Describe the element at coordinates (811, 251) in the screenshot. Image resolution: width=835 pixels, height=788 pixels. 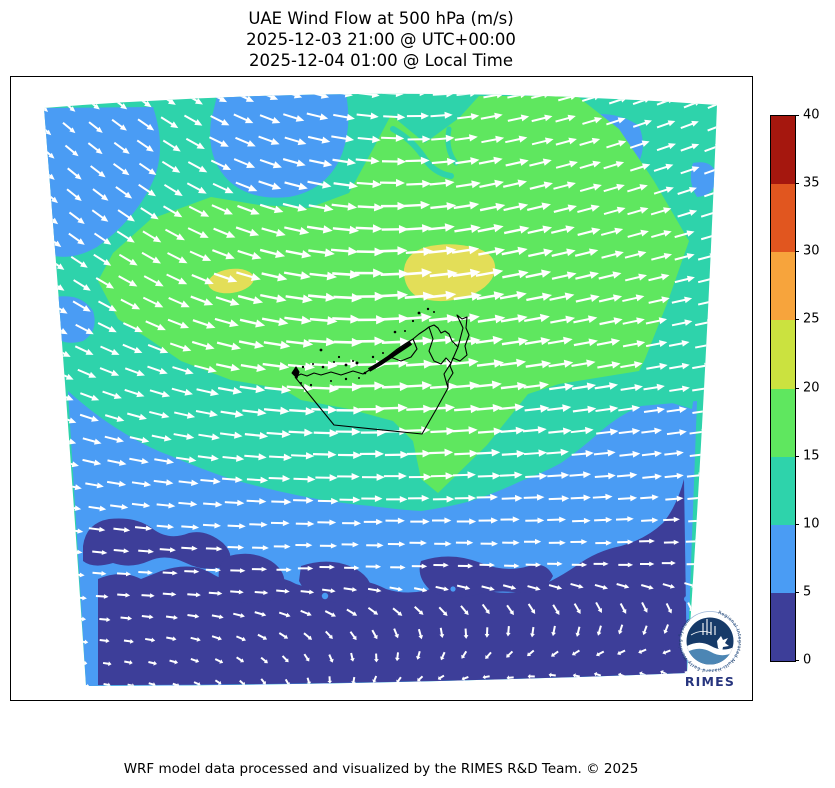
I see `colorbar-tick-label: 30` at that location.